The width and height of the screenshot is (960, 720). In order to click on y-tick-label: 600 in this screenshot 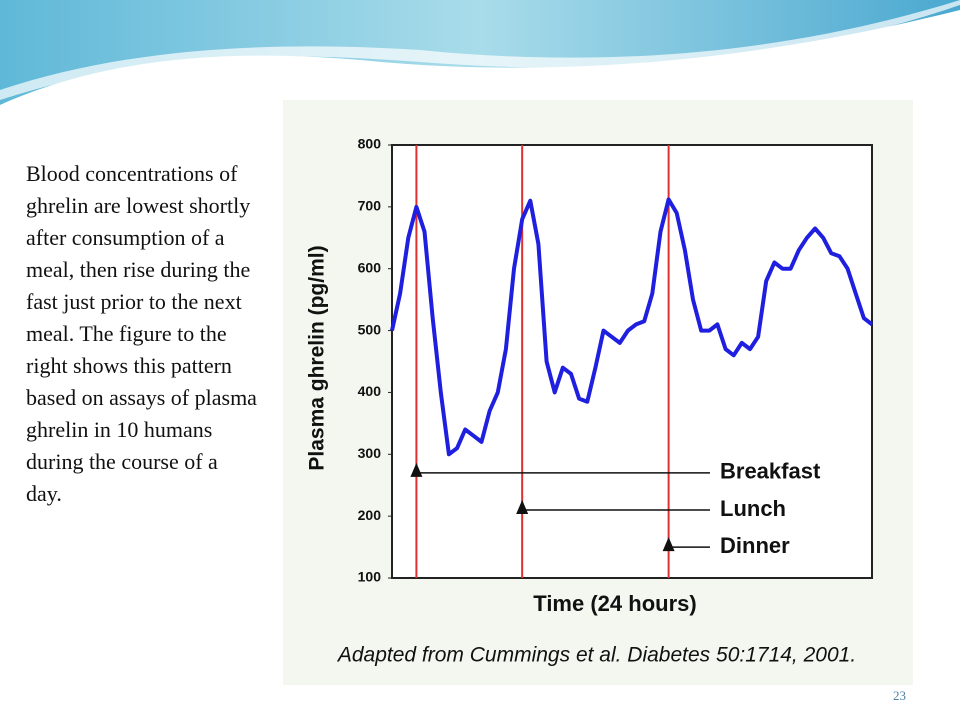, I will do `click(370, 267)`.